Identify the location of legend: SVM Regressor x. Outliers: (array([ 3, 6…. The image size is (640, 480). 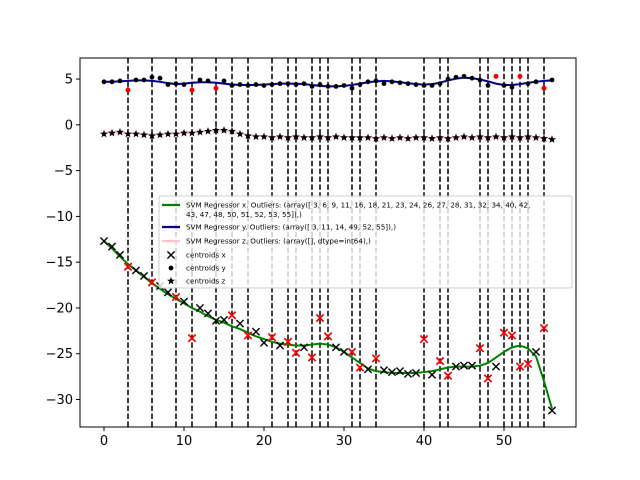
(365, 242).